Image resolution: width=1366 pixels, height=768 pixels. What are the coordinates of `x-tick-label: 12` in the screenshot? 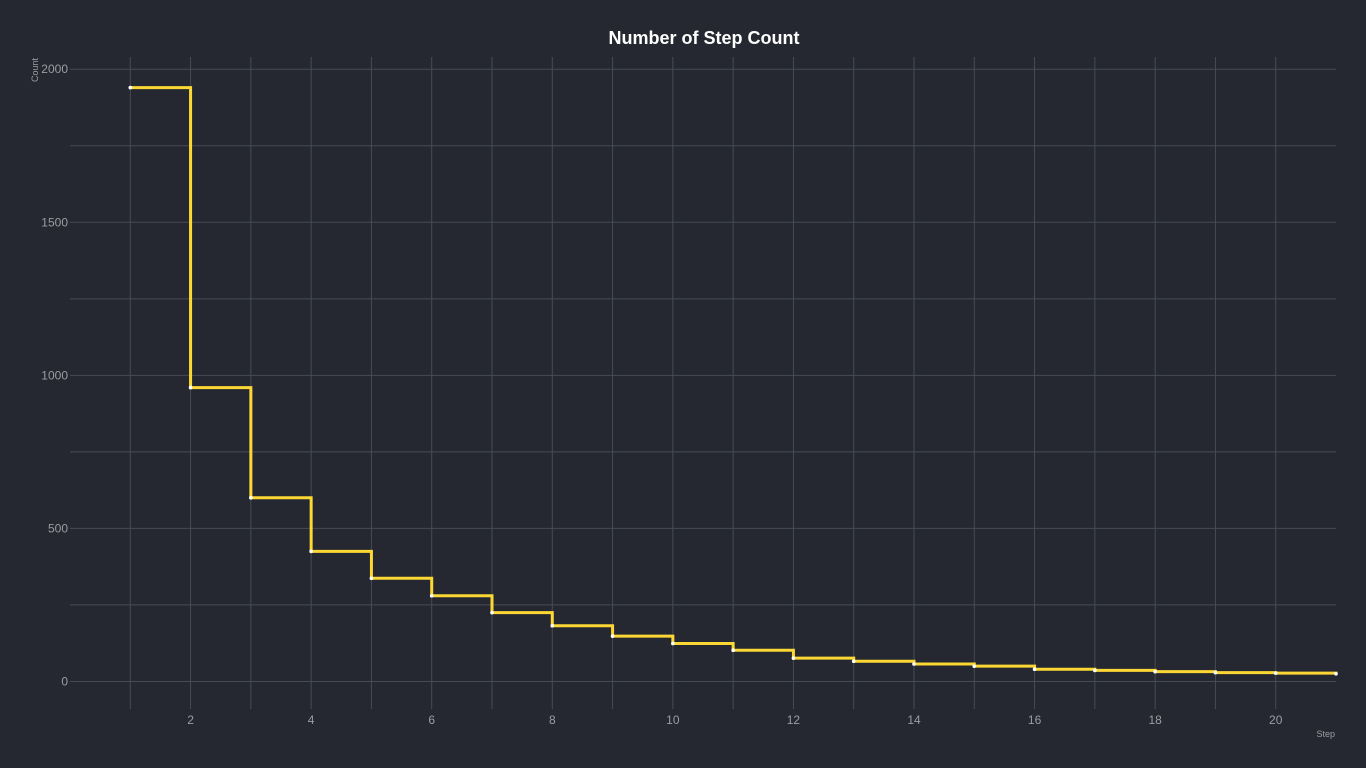 It's located at (794, 720).